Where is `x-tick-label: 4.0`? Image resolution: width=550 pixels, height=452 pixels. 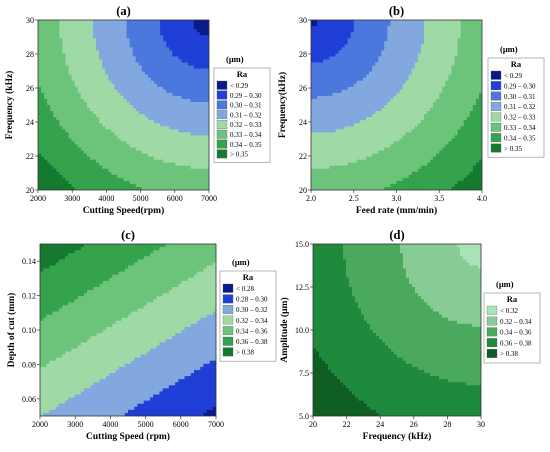 x-tick-label: 4.0 is located at coordinates (482, 198).